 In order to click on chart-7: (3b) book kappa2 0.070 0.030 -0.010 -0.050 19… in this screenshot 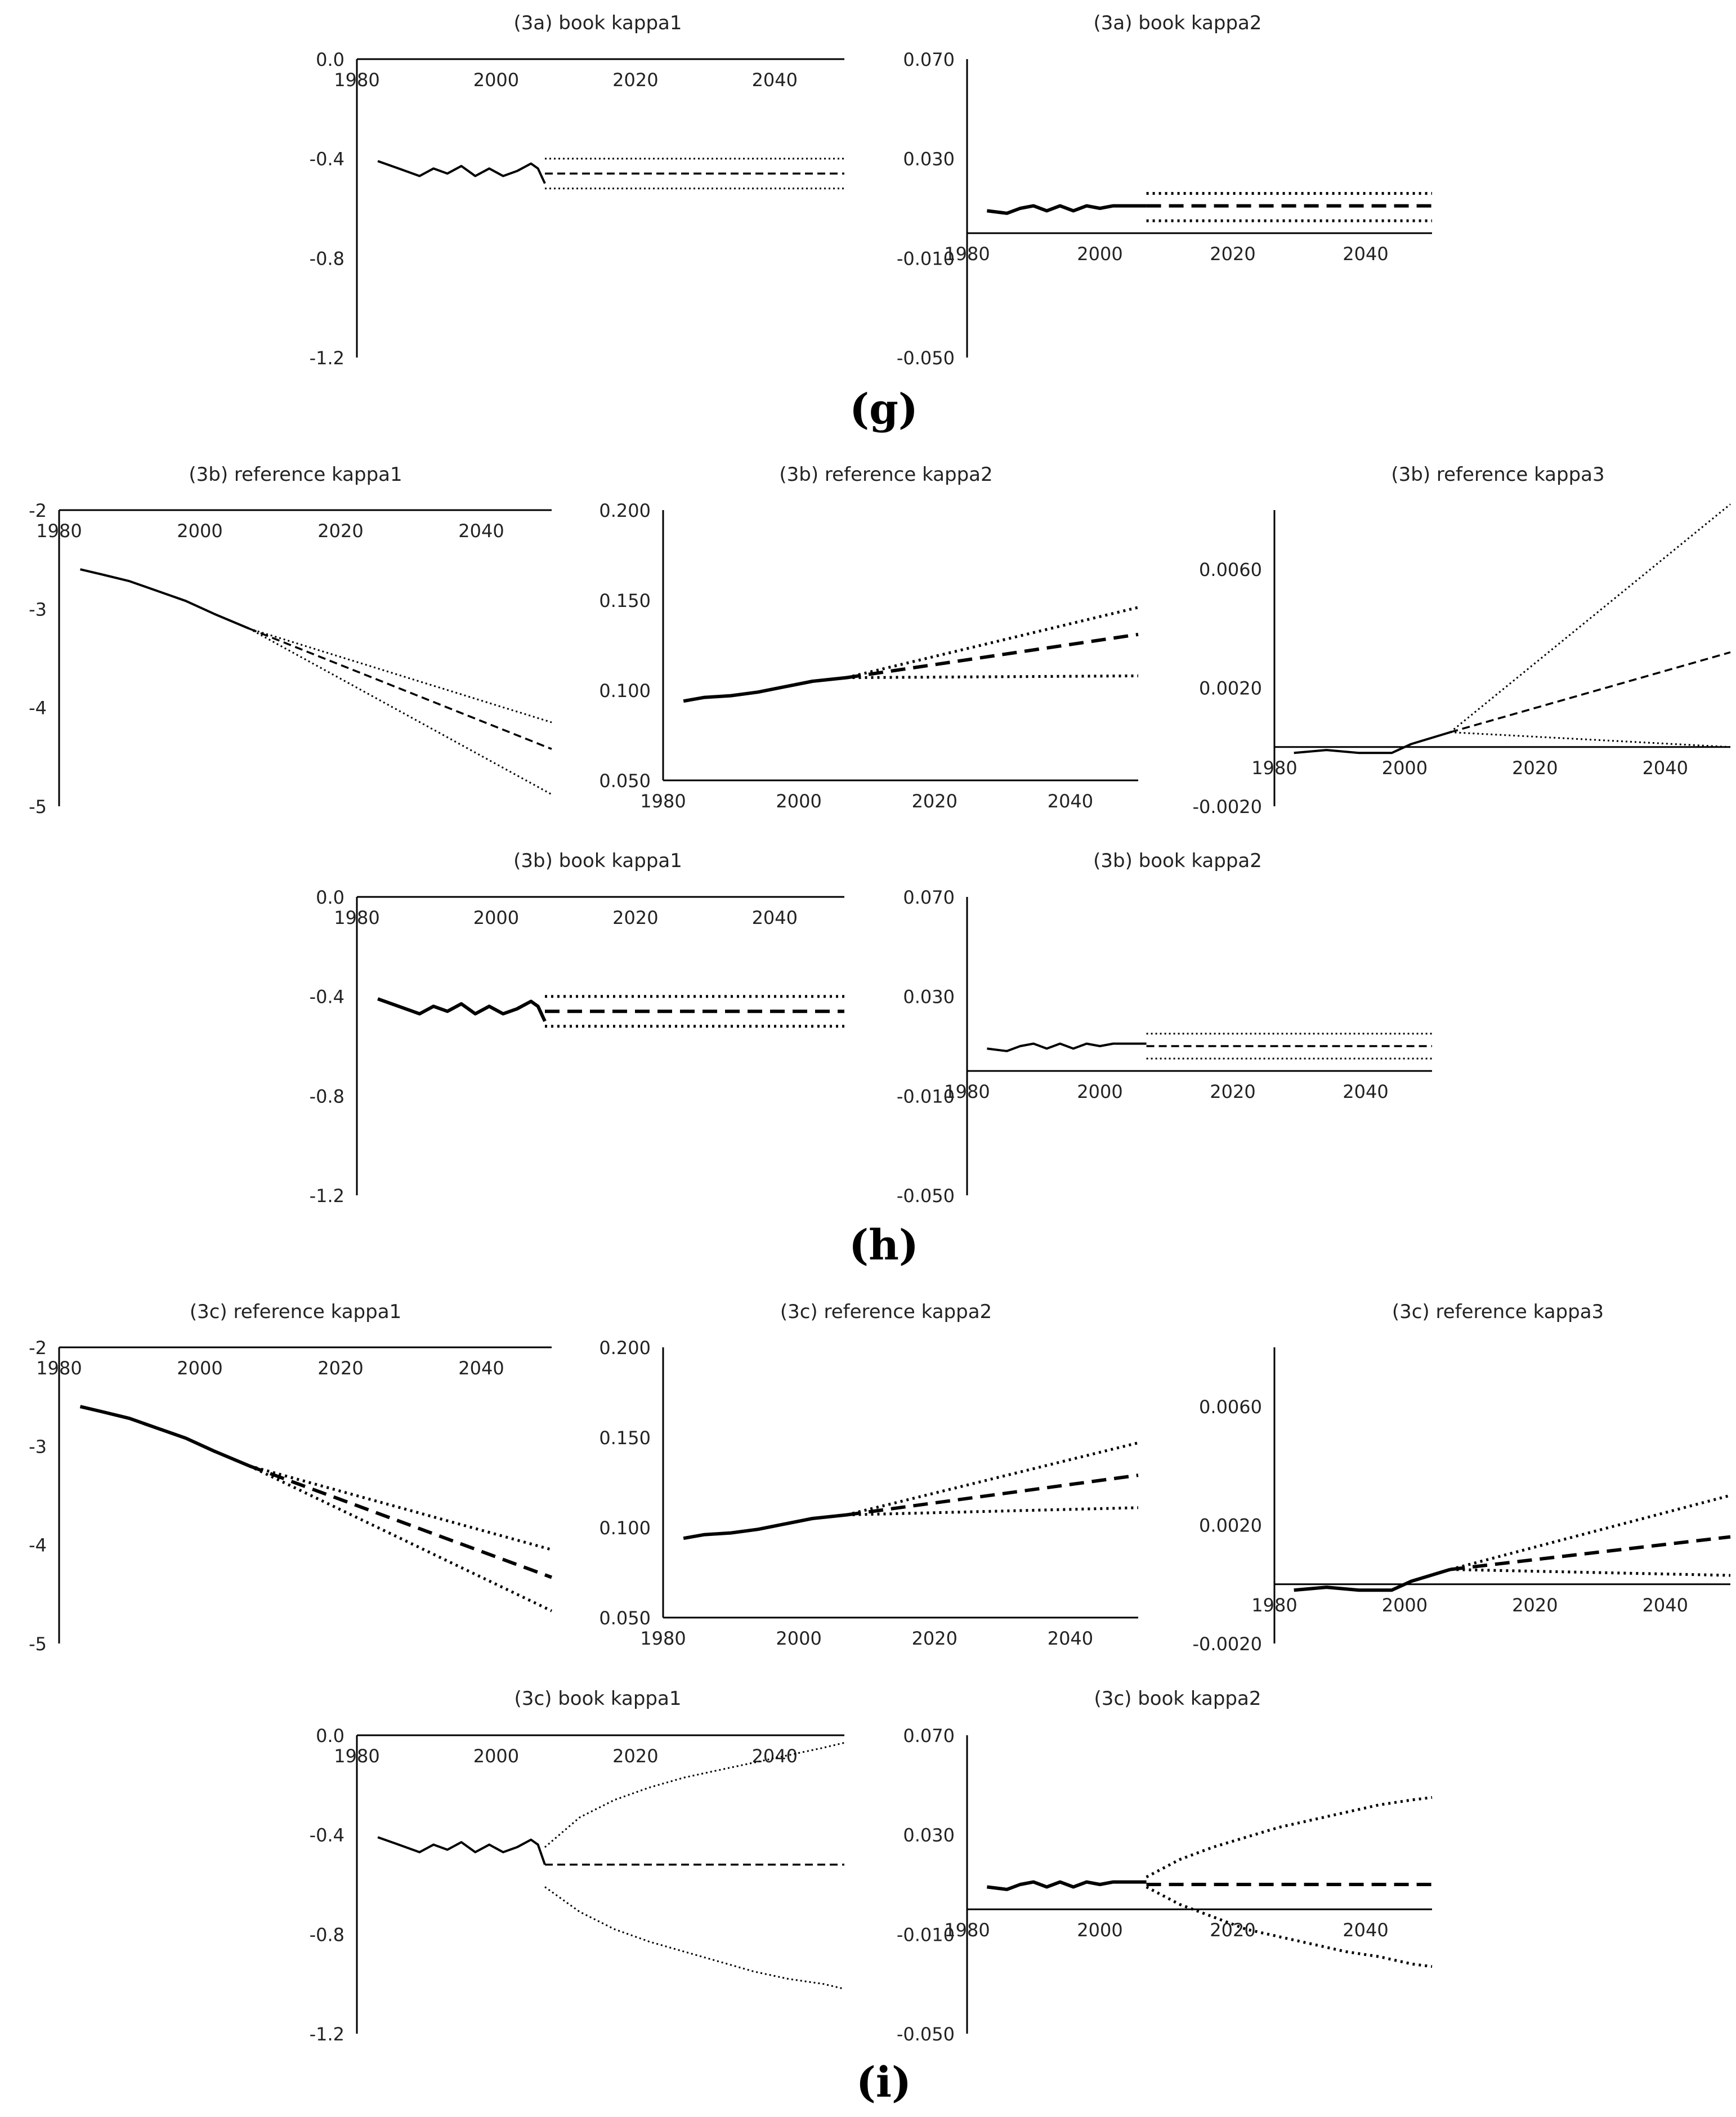, I will do `click(1164, 1028)`.